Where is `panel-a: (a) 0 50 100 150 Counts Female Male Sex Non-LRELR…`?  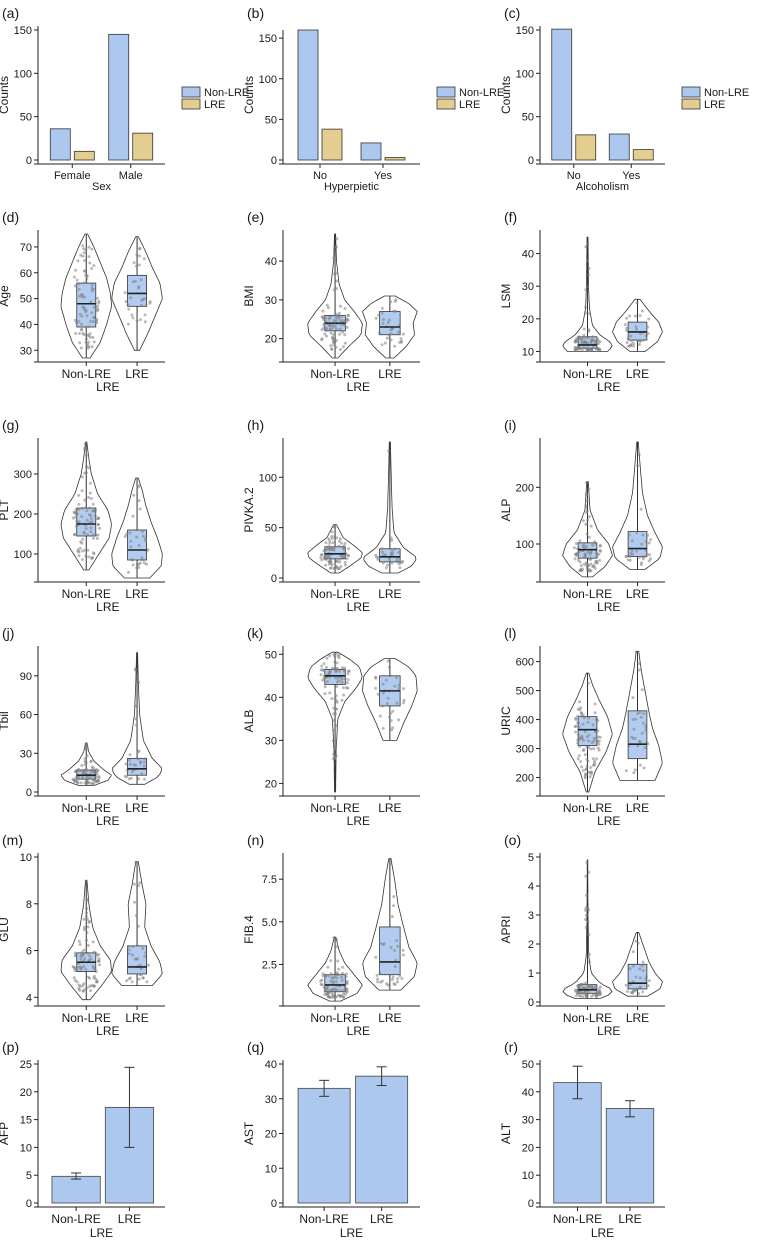
panel-a: (a) 0 50 100 150 Counts Female Male Sex Non-LRELR… is located at coordinates (124, 99).